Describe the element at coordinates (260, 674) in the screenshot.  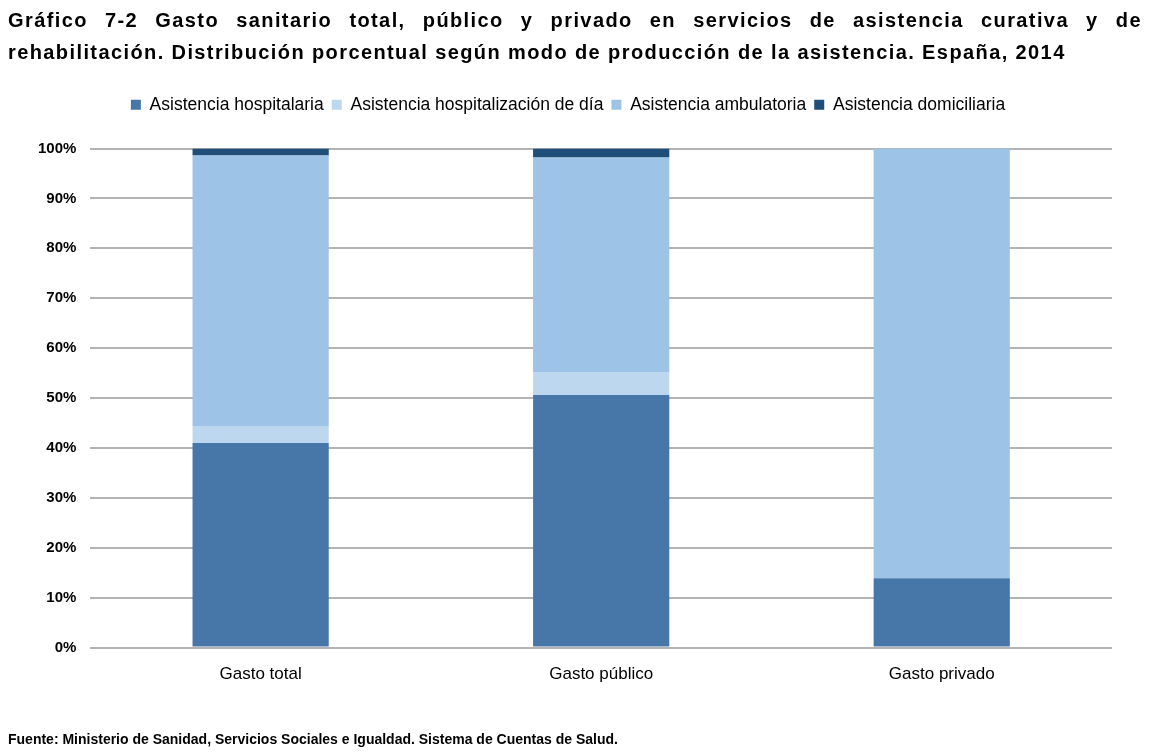
I see `x-tick-label: Gasto total` at that location.